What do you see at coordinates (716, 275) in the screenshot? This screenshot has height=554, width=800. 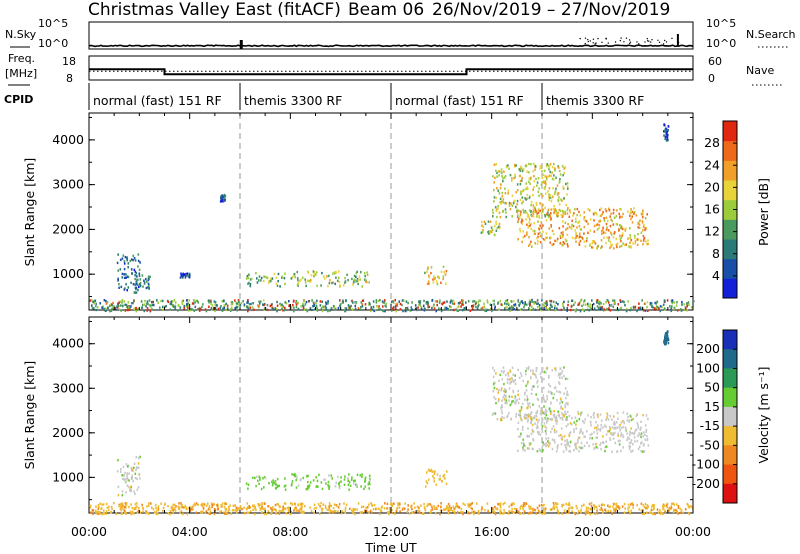 I see `power-colorbar-tick-label: 4` at bounding box center [716, 275].